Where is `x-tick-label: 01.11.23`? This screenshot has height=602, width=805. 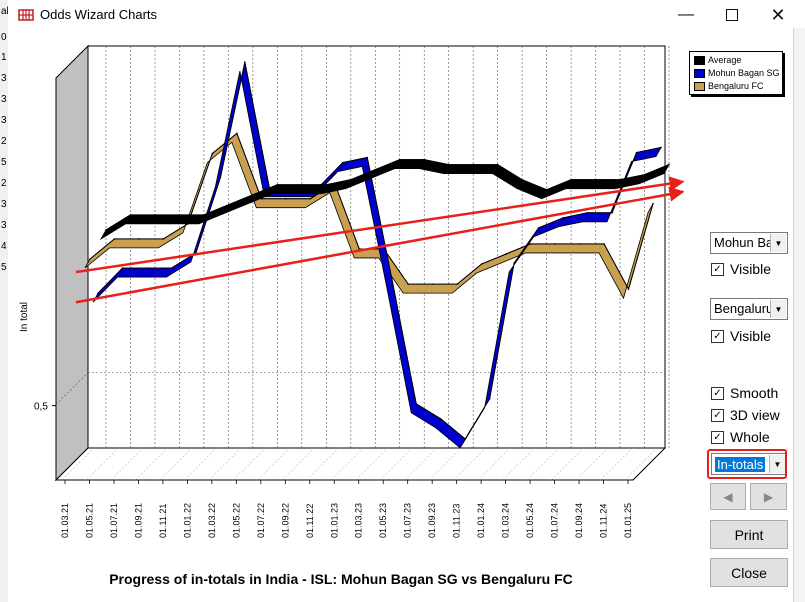
x-tick-label: 01.11.23 is located at coordinates (457, 521).